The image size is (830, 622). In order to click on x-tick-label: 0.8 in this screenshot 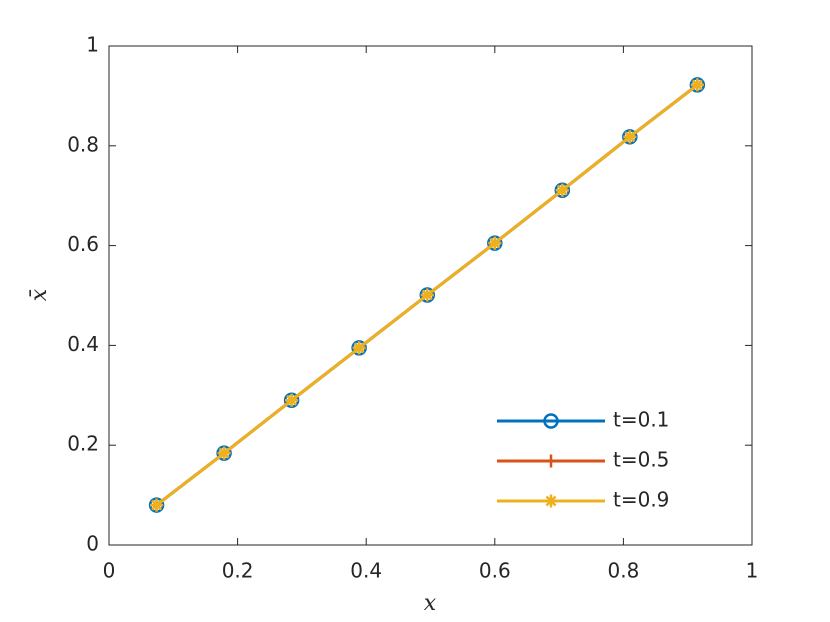, I will do `click(623, 571)`.